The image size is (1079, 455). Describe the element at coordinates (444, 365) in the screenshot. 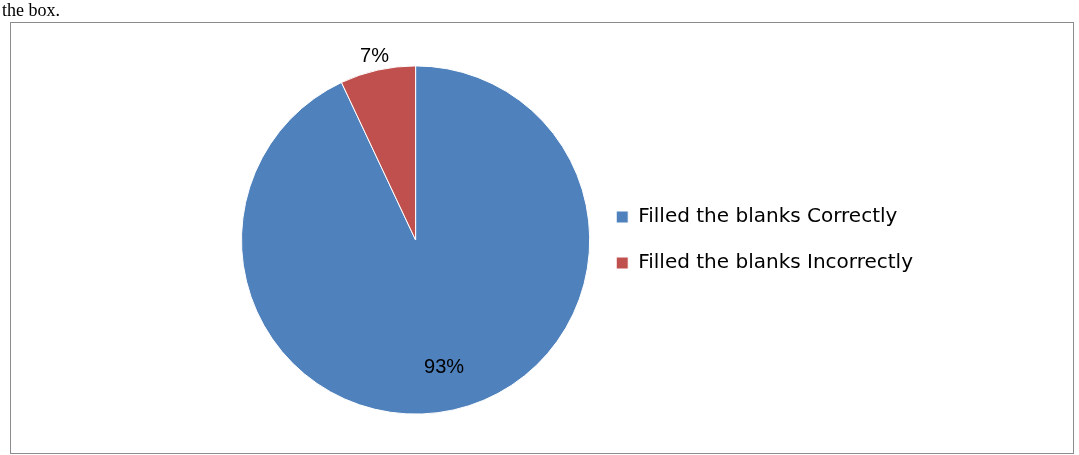

I see `data-label: 93%` at that location.